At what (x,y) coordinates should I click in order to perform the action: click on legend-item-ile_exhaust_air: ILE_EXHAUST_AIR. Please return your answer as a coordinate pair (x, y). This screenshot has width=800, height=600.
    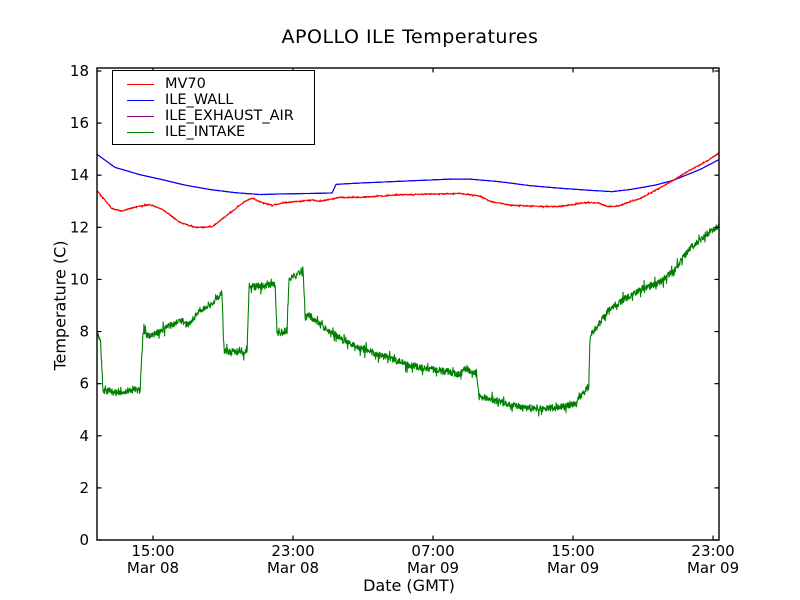
    Looking at the image, I should click on (213, 116).